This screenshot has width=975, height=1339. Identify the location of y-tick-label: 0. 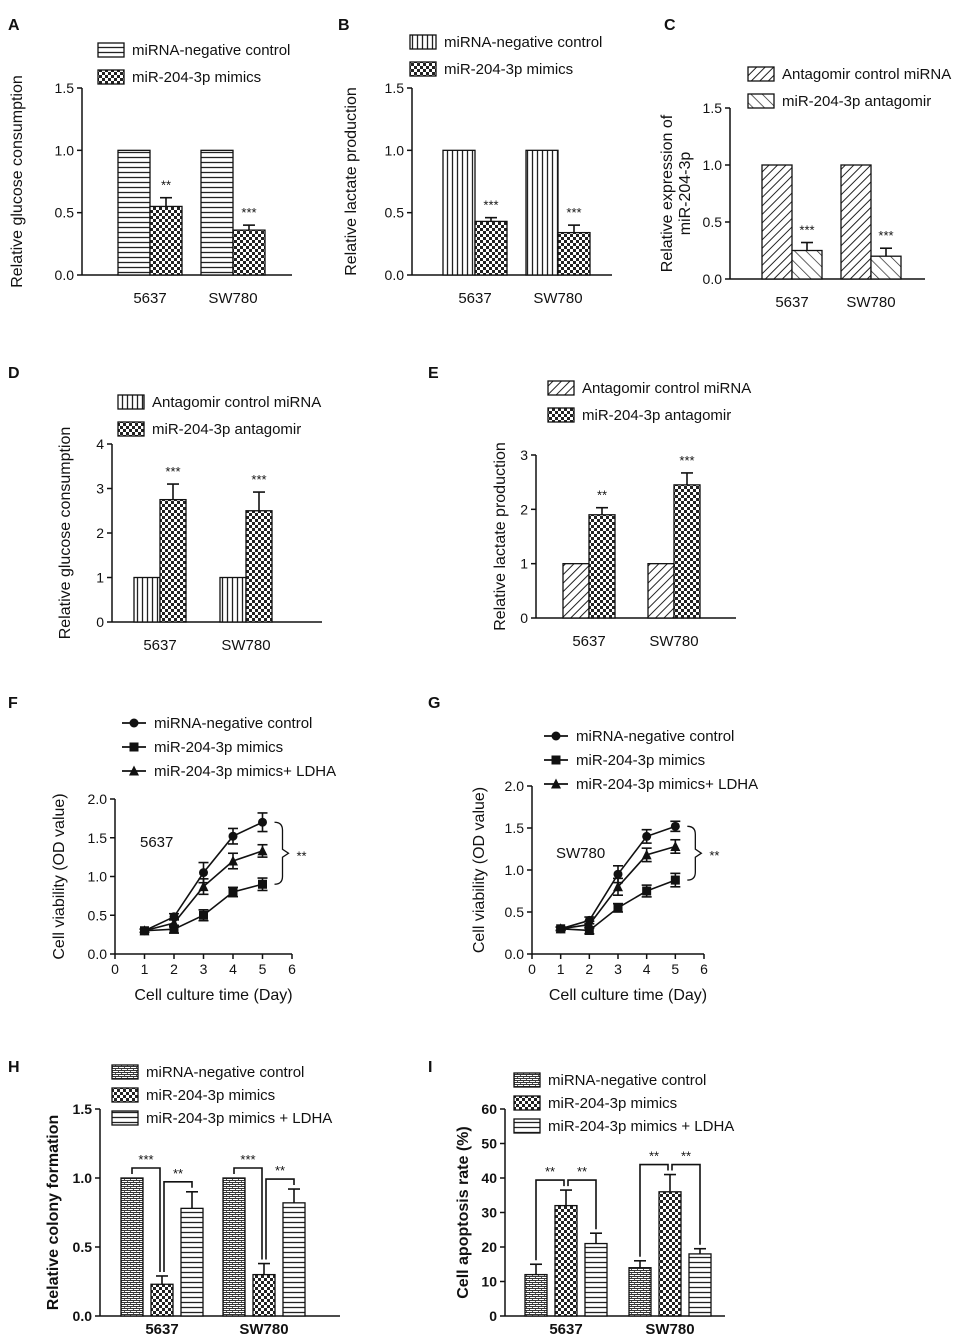
(493, 1316).